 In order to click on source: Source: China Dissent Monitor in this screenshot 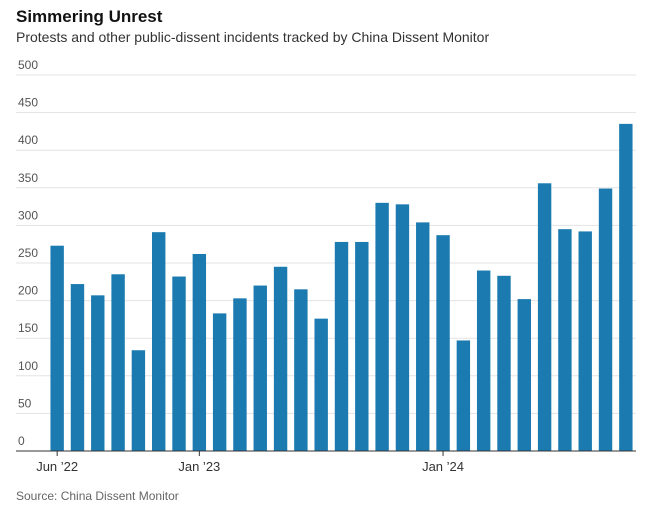, I will do `click(97, 496)`.